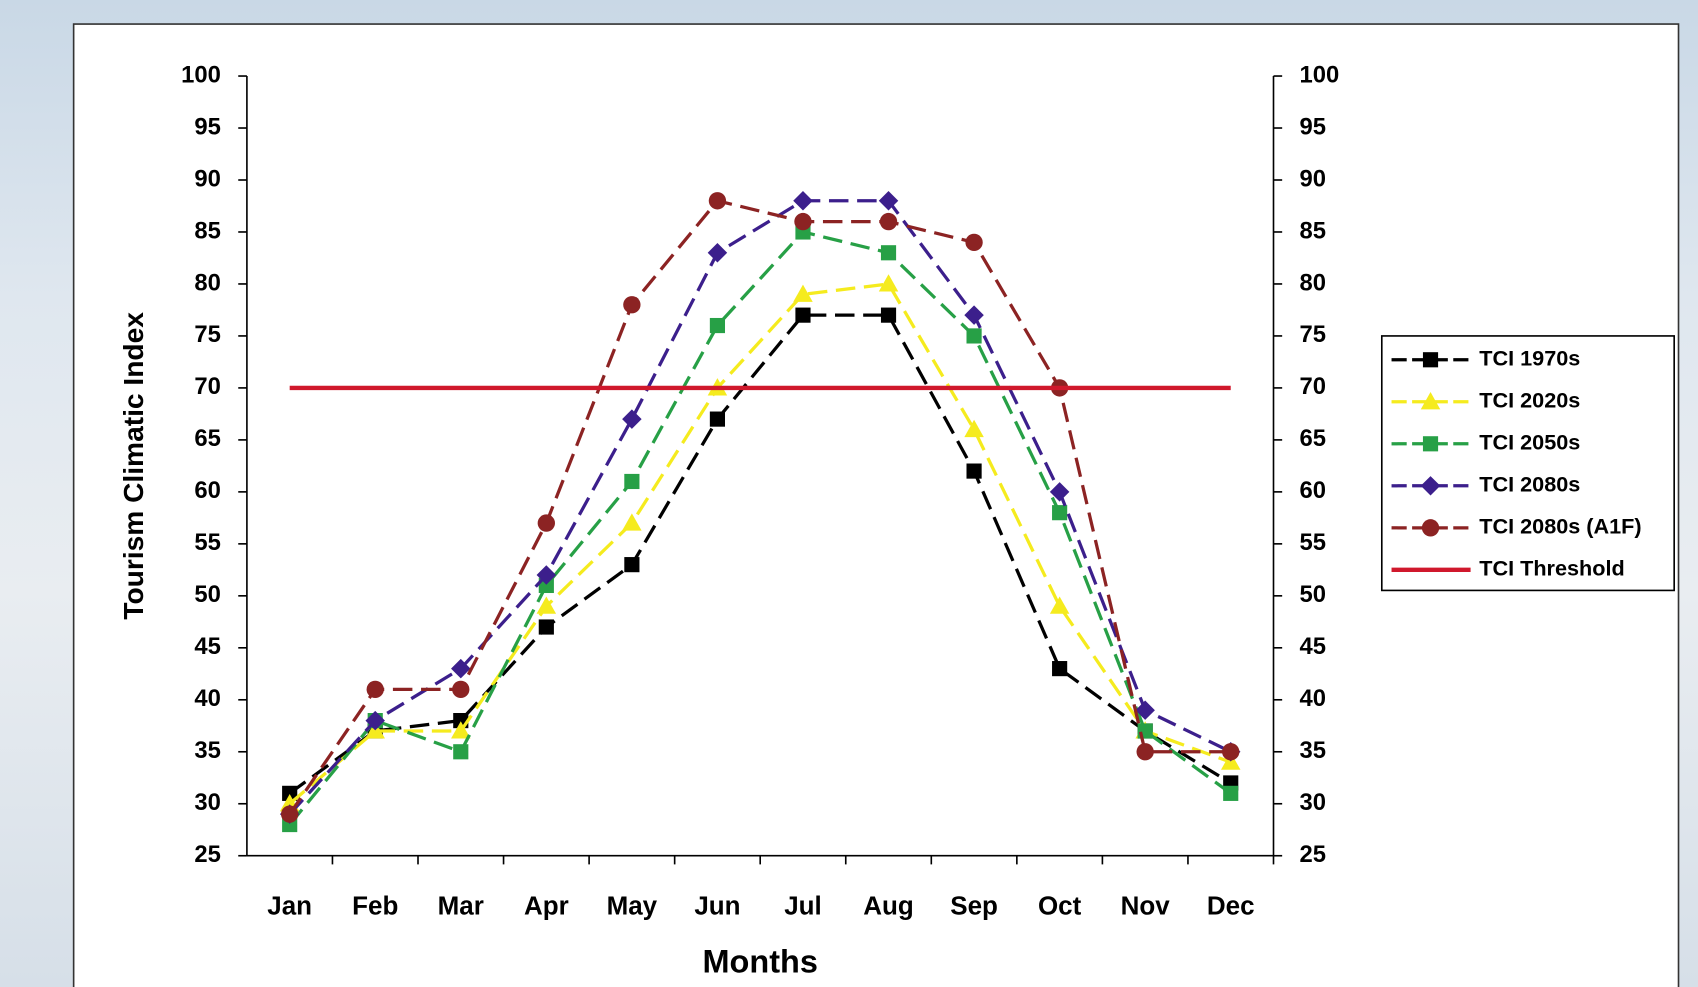  Describe the element at coordinates (1312, 334) in the screenshot. I see `y2-tick-label: 75` at that location.